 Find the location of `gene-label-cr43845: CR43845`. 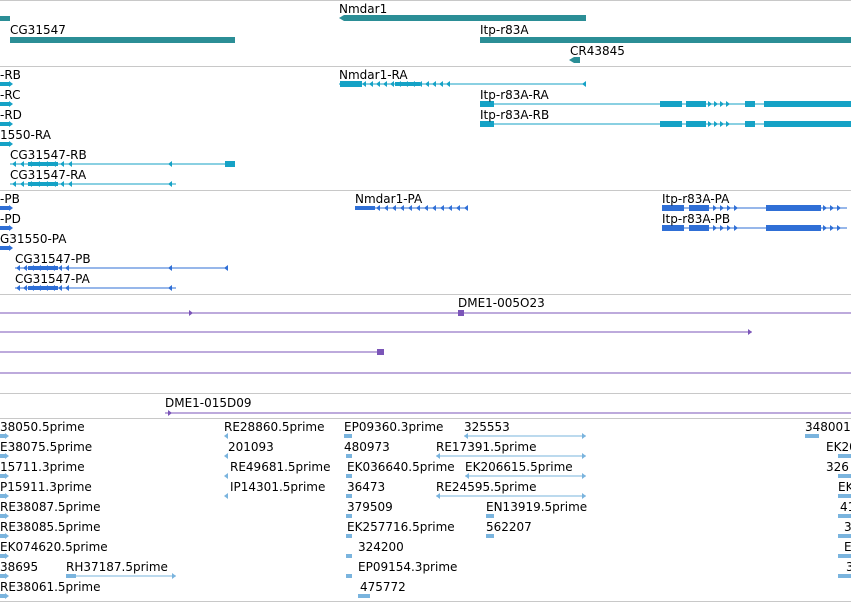

gene-label-cr43845: CR43845 is located at coordinates (597, 51).